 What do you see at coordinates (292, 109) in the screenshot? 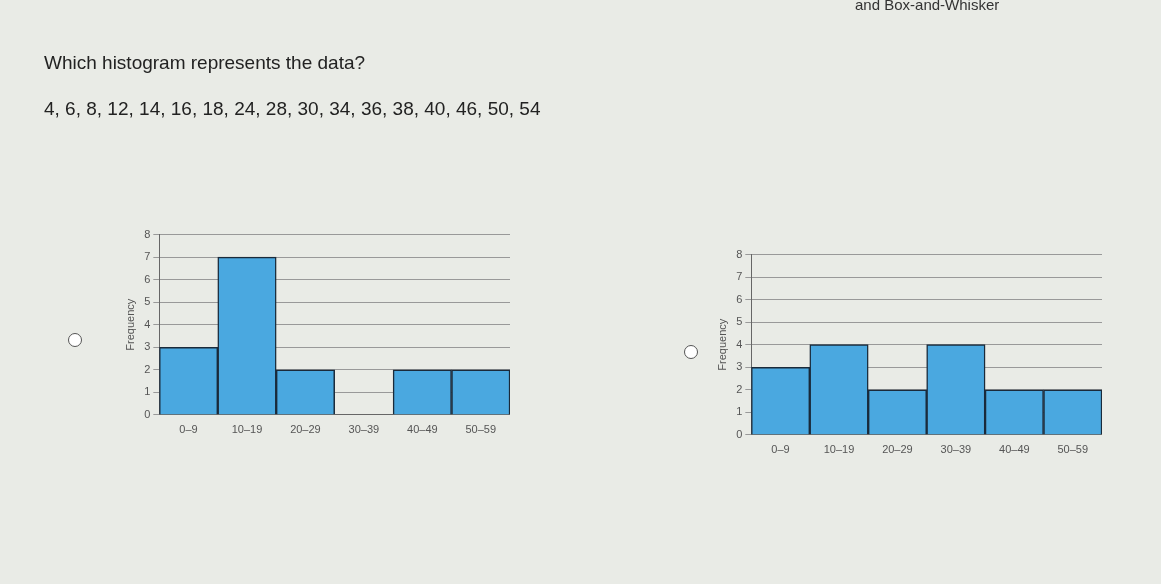
I see `text: 4, 6, 8, 12, 14, 16, 18, 24, 28, 30, 34, 36, 38, 40, 46, 50, 54` at bounding box center [292, 109].